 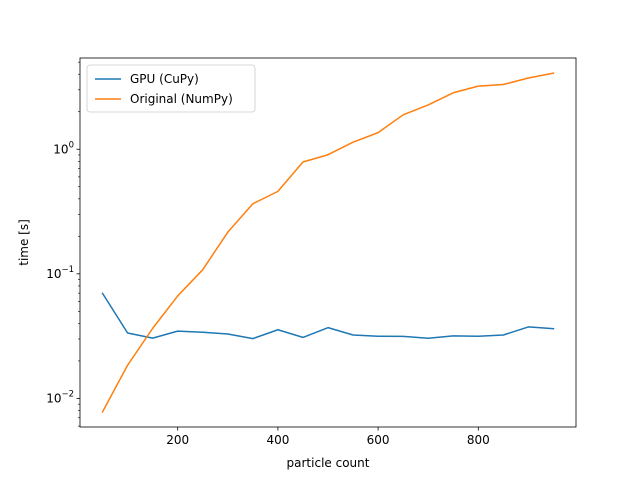 I want to click on legend: GPU (CuPy) Original (NumPy), so click(x=171, y=88).